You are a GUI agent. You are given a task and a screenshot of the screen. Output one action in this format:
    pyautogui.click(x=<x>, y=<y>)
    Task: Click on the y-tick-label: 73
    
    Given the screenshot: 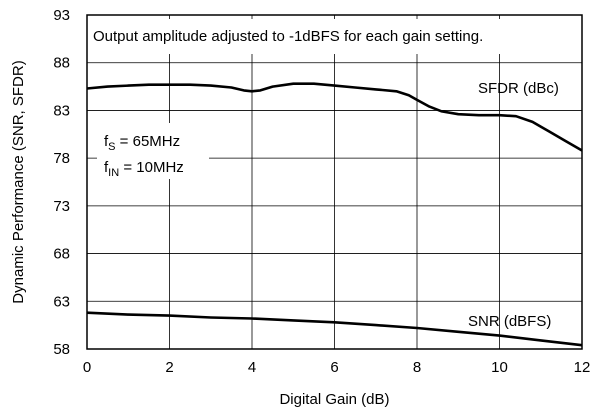 What is the action you would take?
    pyautogui.click(x=61, y=206)
    